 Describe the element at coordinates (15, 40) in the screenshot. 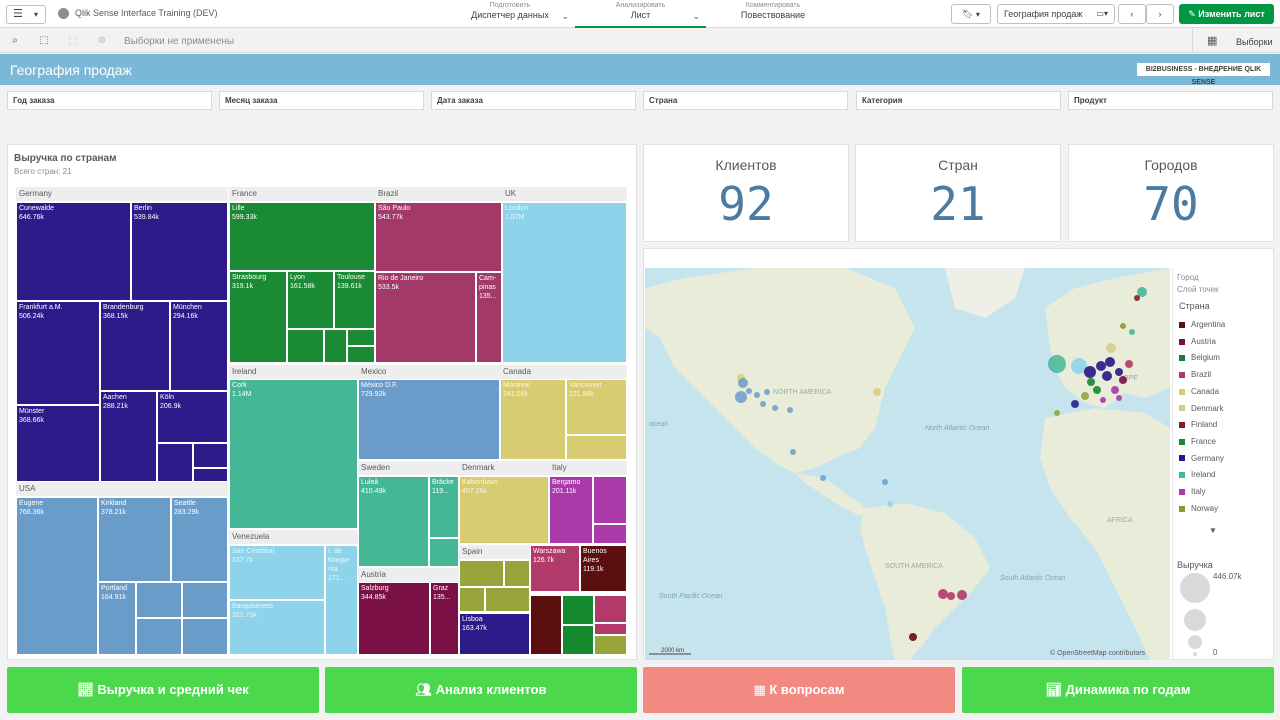

I see `smart-search-icon: ⌕` at that location.